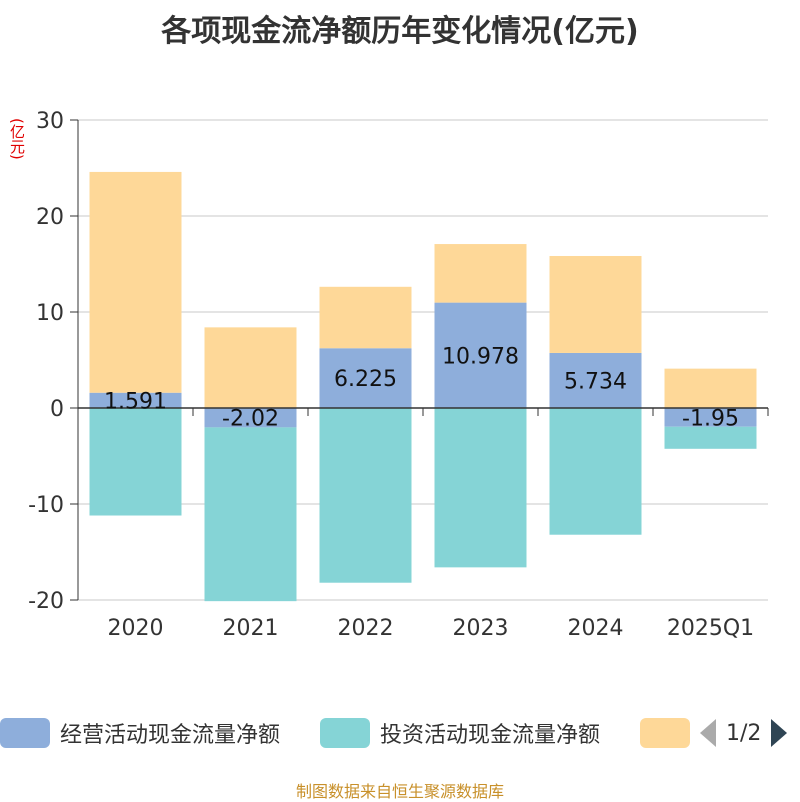  What do you see at coordinates (135, 282) in the screenshot?
I see `bar-series2-2020` at bounding box center [135, 282].